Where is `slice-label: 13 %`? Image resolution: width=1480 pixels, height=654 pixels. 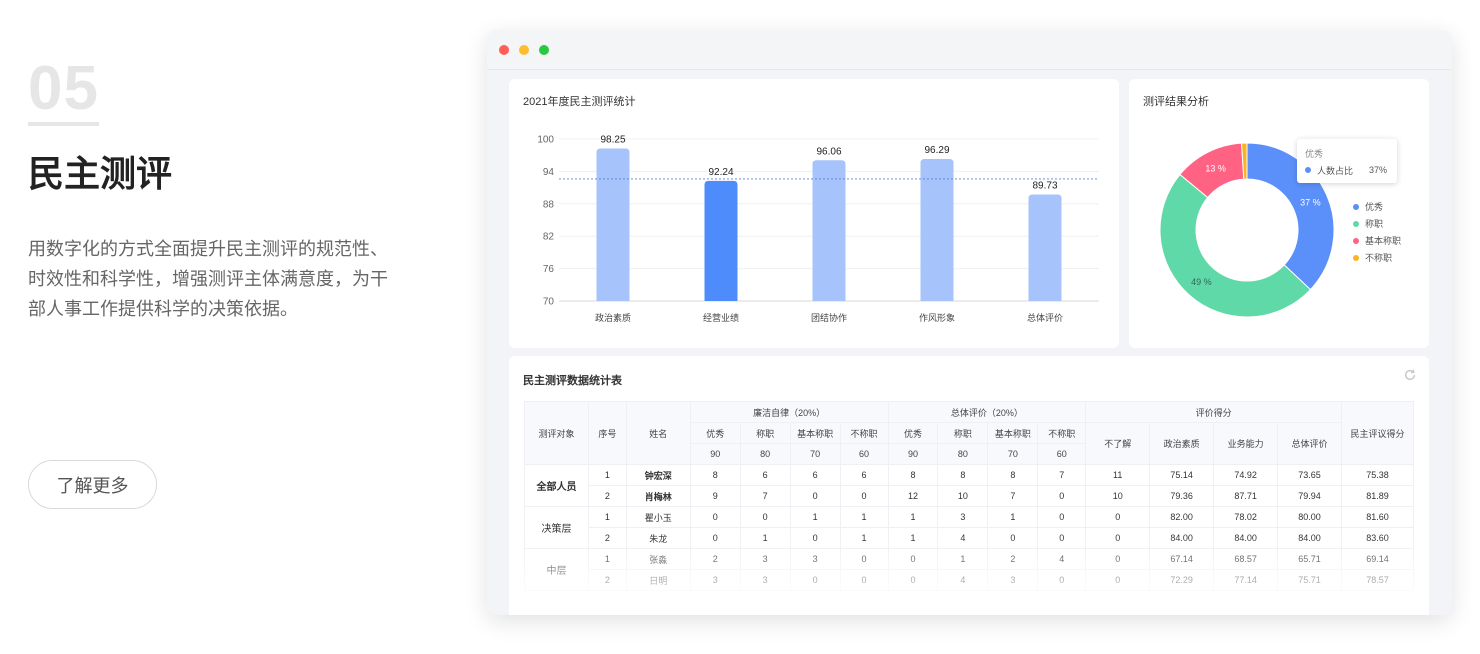
slice-label: 13 % is located at coordinates (1215, 169).